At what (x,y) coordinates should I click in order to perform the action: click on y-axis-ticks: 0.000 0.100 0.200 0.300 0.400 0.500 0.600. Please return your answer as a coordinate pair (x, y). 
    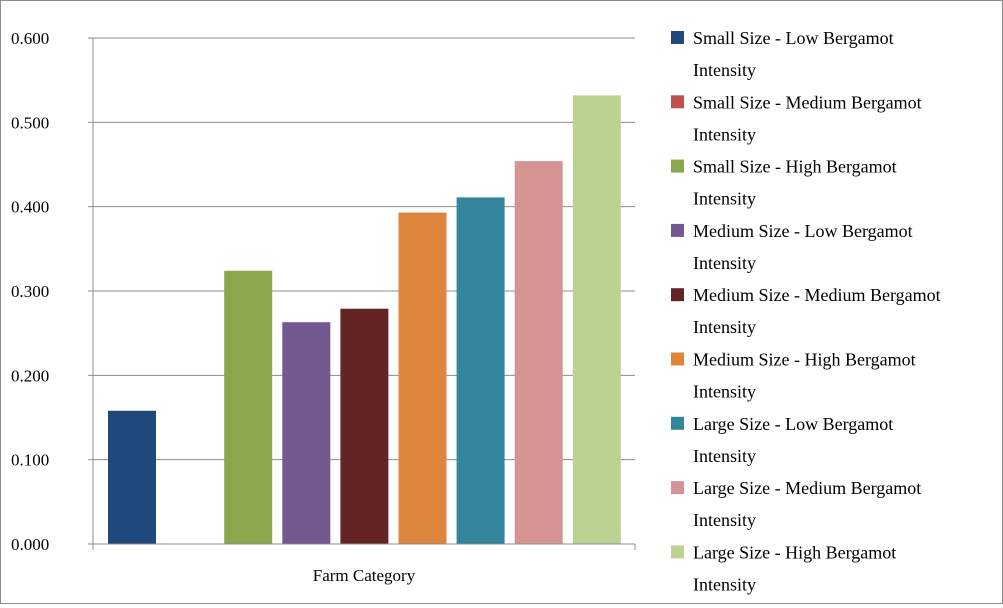
    Looking at the image, I should click on (52, 291).